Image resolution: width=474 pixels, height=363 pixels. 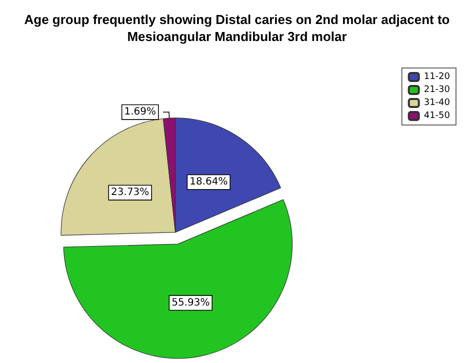 What do you see at coordinates (437, 77) in the screenshot?
I see `legend-label: 11-20` at bounding box center [437, 77].